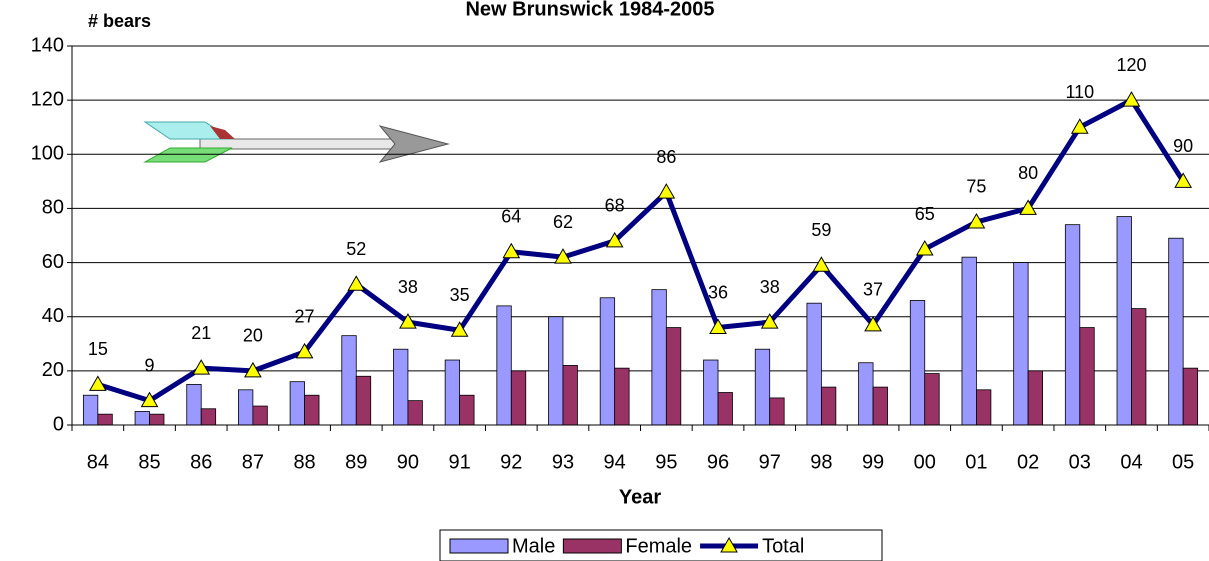  Describe the element at coordinates (98, 349) in the screenshot. I see `value-label: 15` at that location.